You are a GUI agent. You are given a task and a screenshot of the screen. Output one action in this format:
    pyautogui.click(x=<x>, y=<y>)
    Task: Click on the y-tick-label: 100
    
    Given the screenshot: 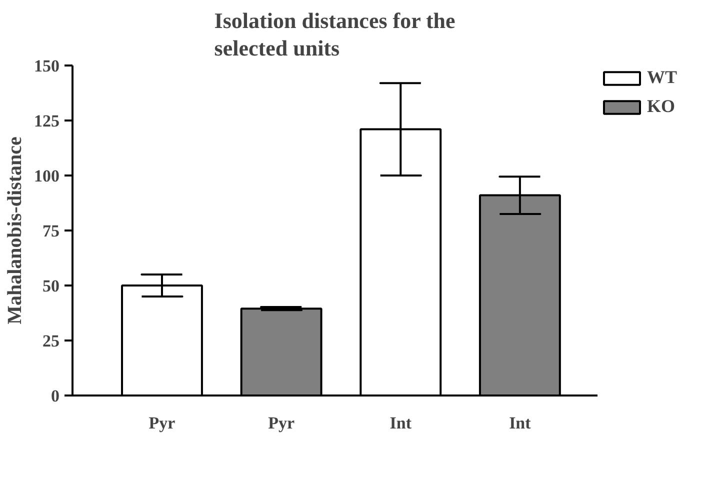 What is the action you would take?
    pyautogui.click(x=47, y=176)
    